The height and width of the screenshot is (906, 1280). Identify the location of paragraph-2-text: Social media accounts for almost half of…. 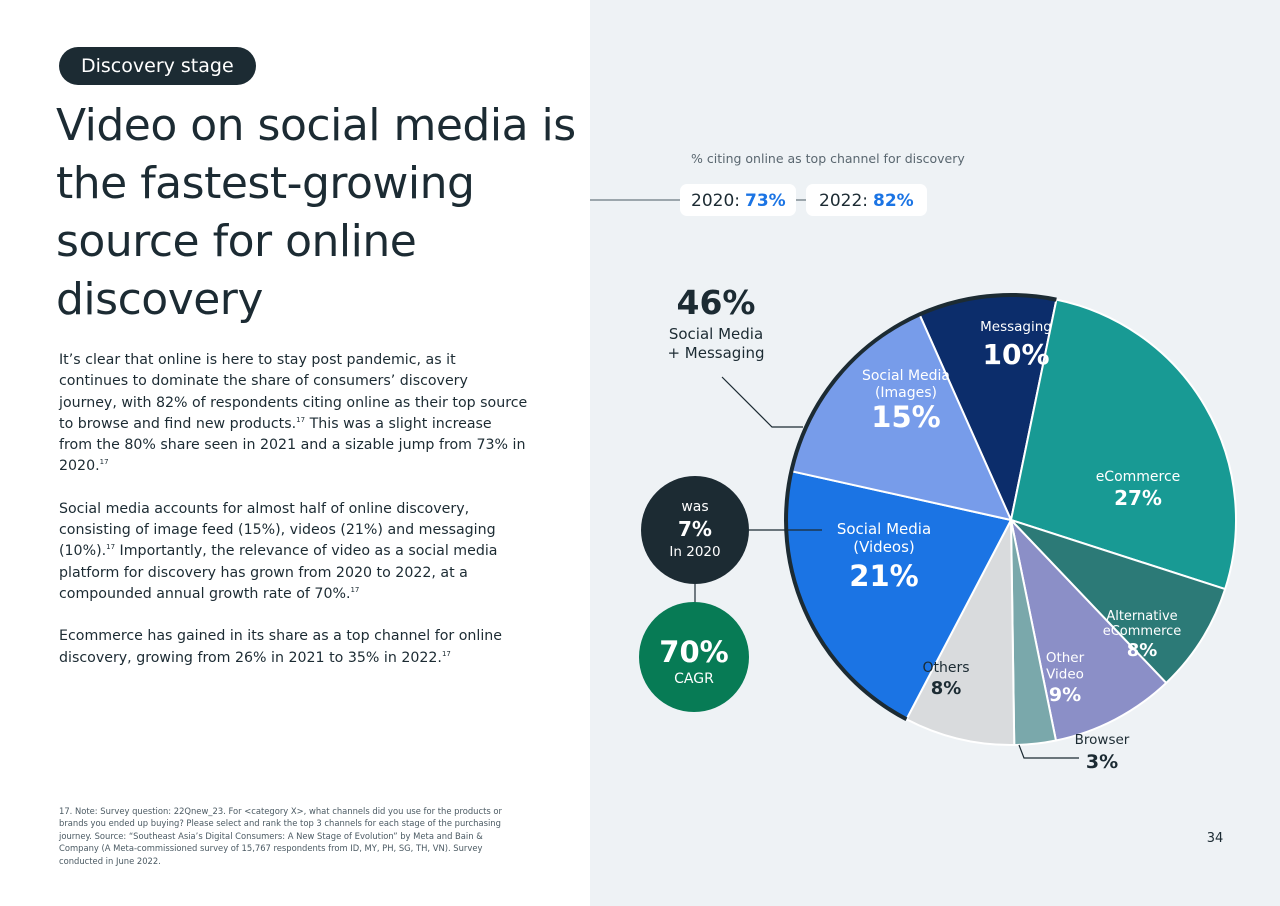
(277, 530).